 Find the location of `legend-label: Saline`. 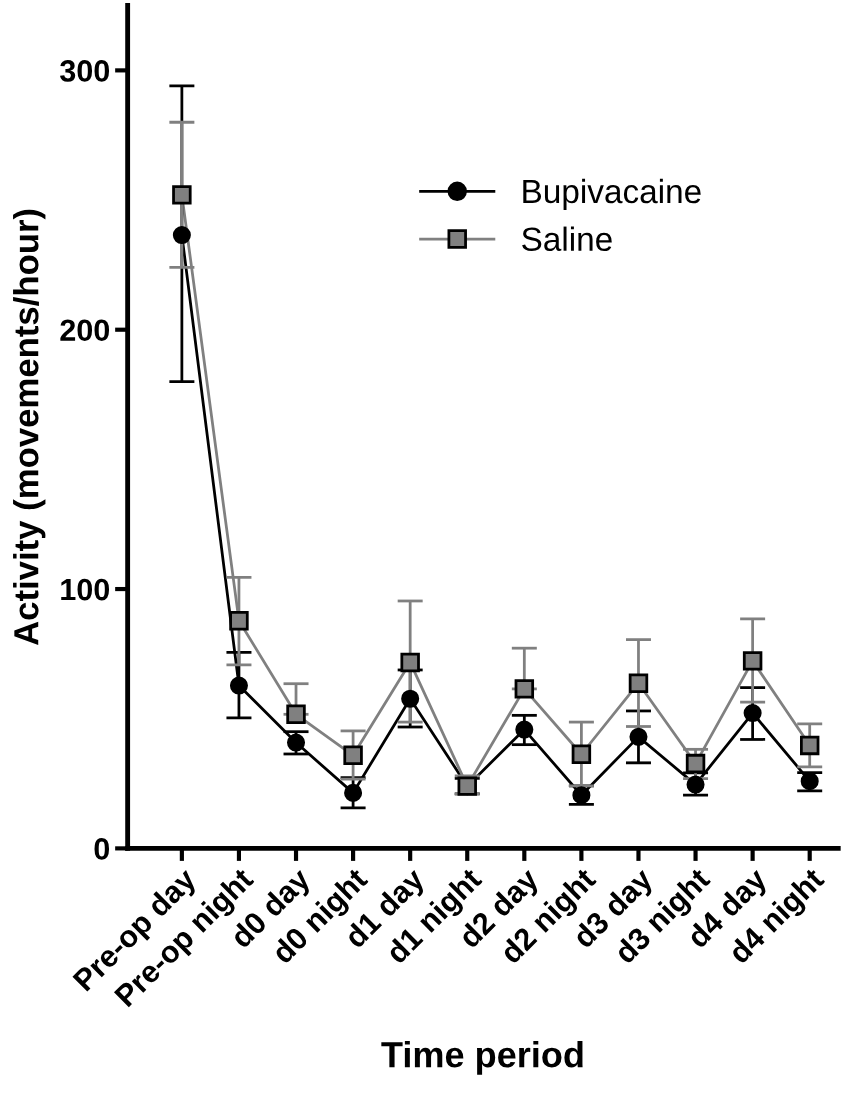

legend-label: Saline is located at coordinates (567, 239).